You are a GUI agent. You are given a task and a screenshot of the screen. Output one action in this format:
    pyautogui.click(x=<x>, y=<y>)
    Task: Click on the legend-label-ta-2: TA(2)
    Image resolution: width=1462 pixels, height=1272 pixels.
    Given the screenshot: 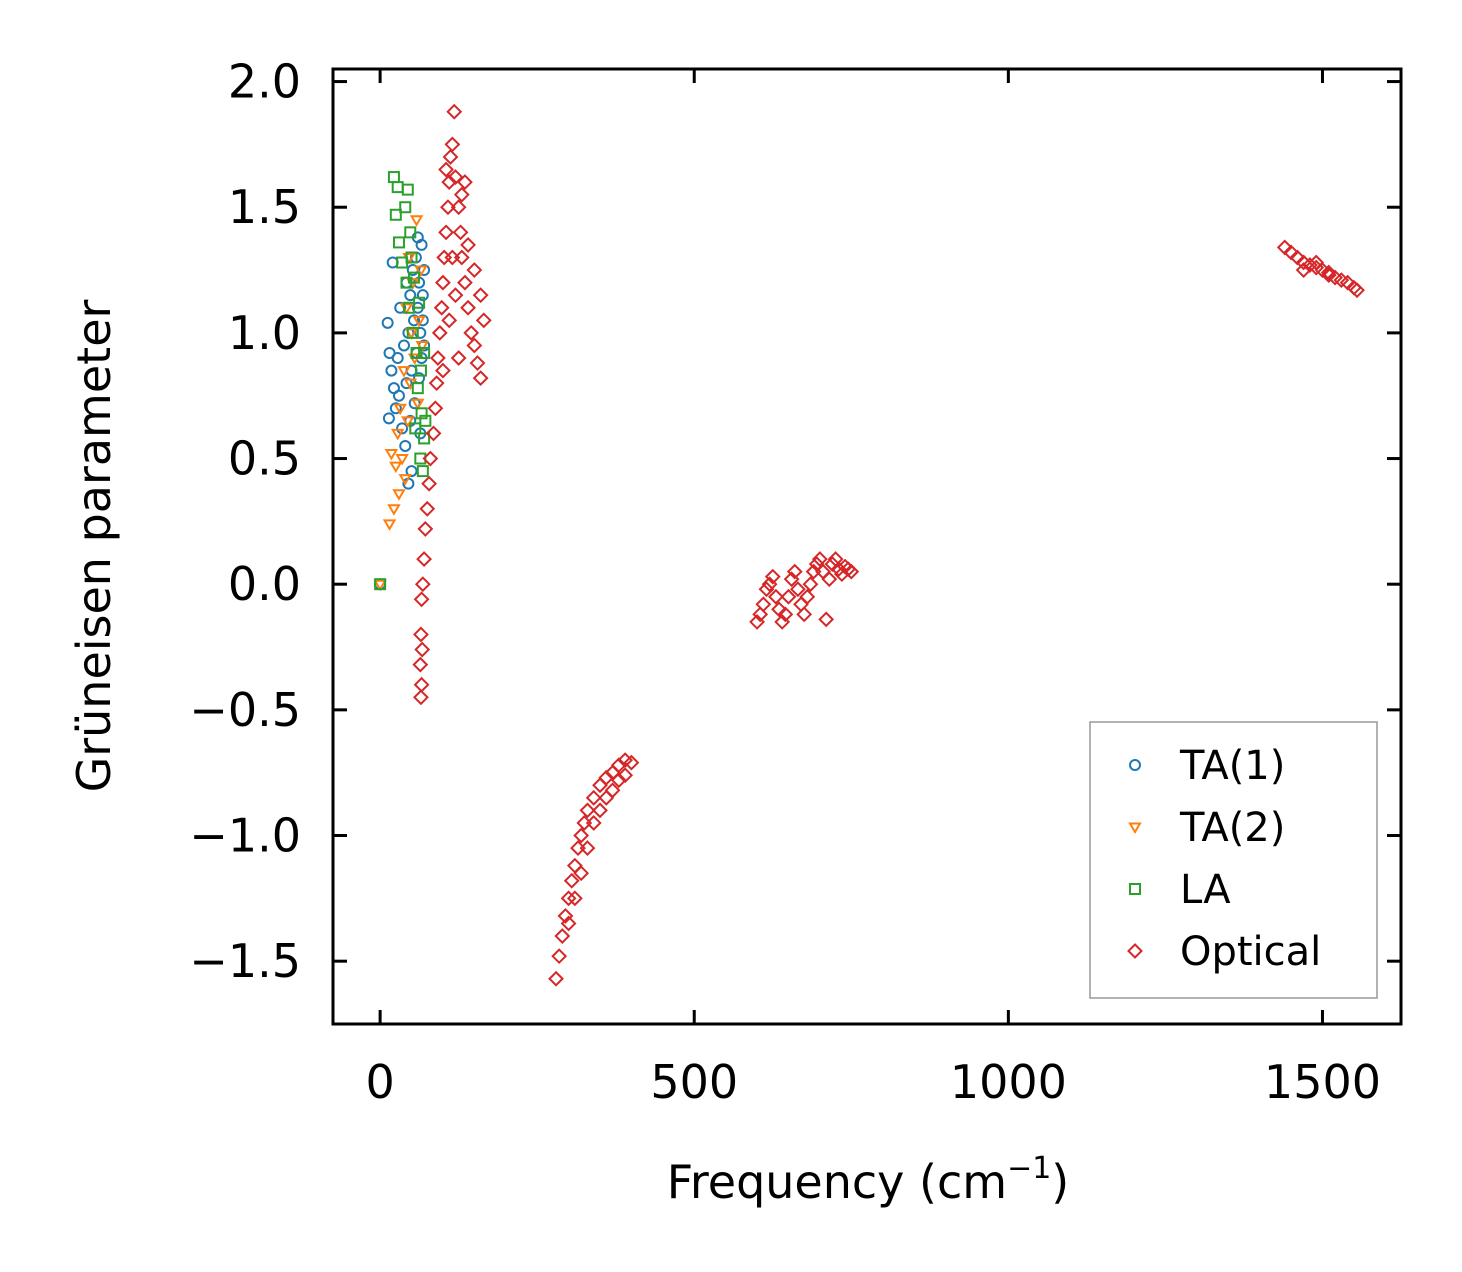 What is the action you would take?
    pyautogui.click(x=1232, y=828)
    